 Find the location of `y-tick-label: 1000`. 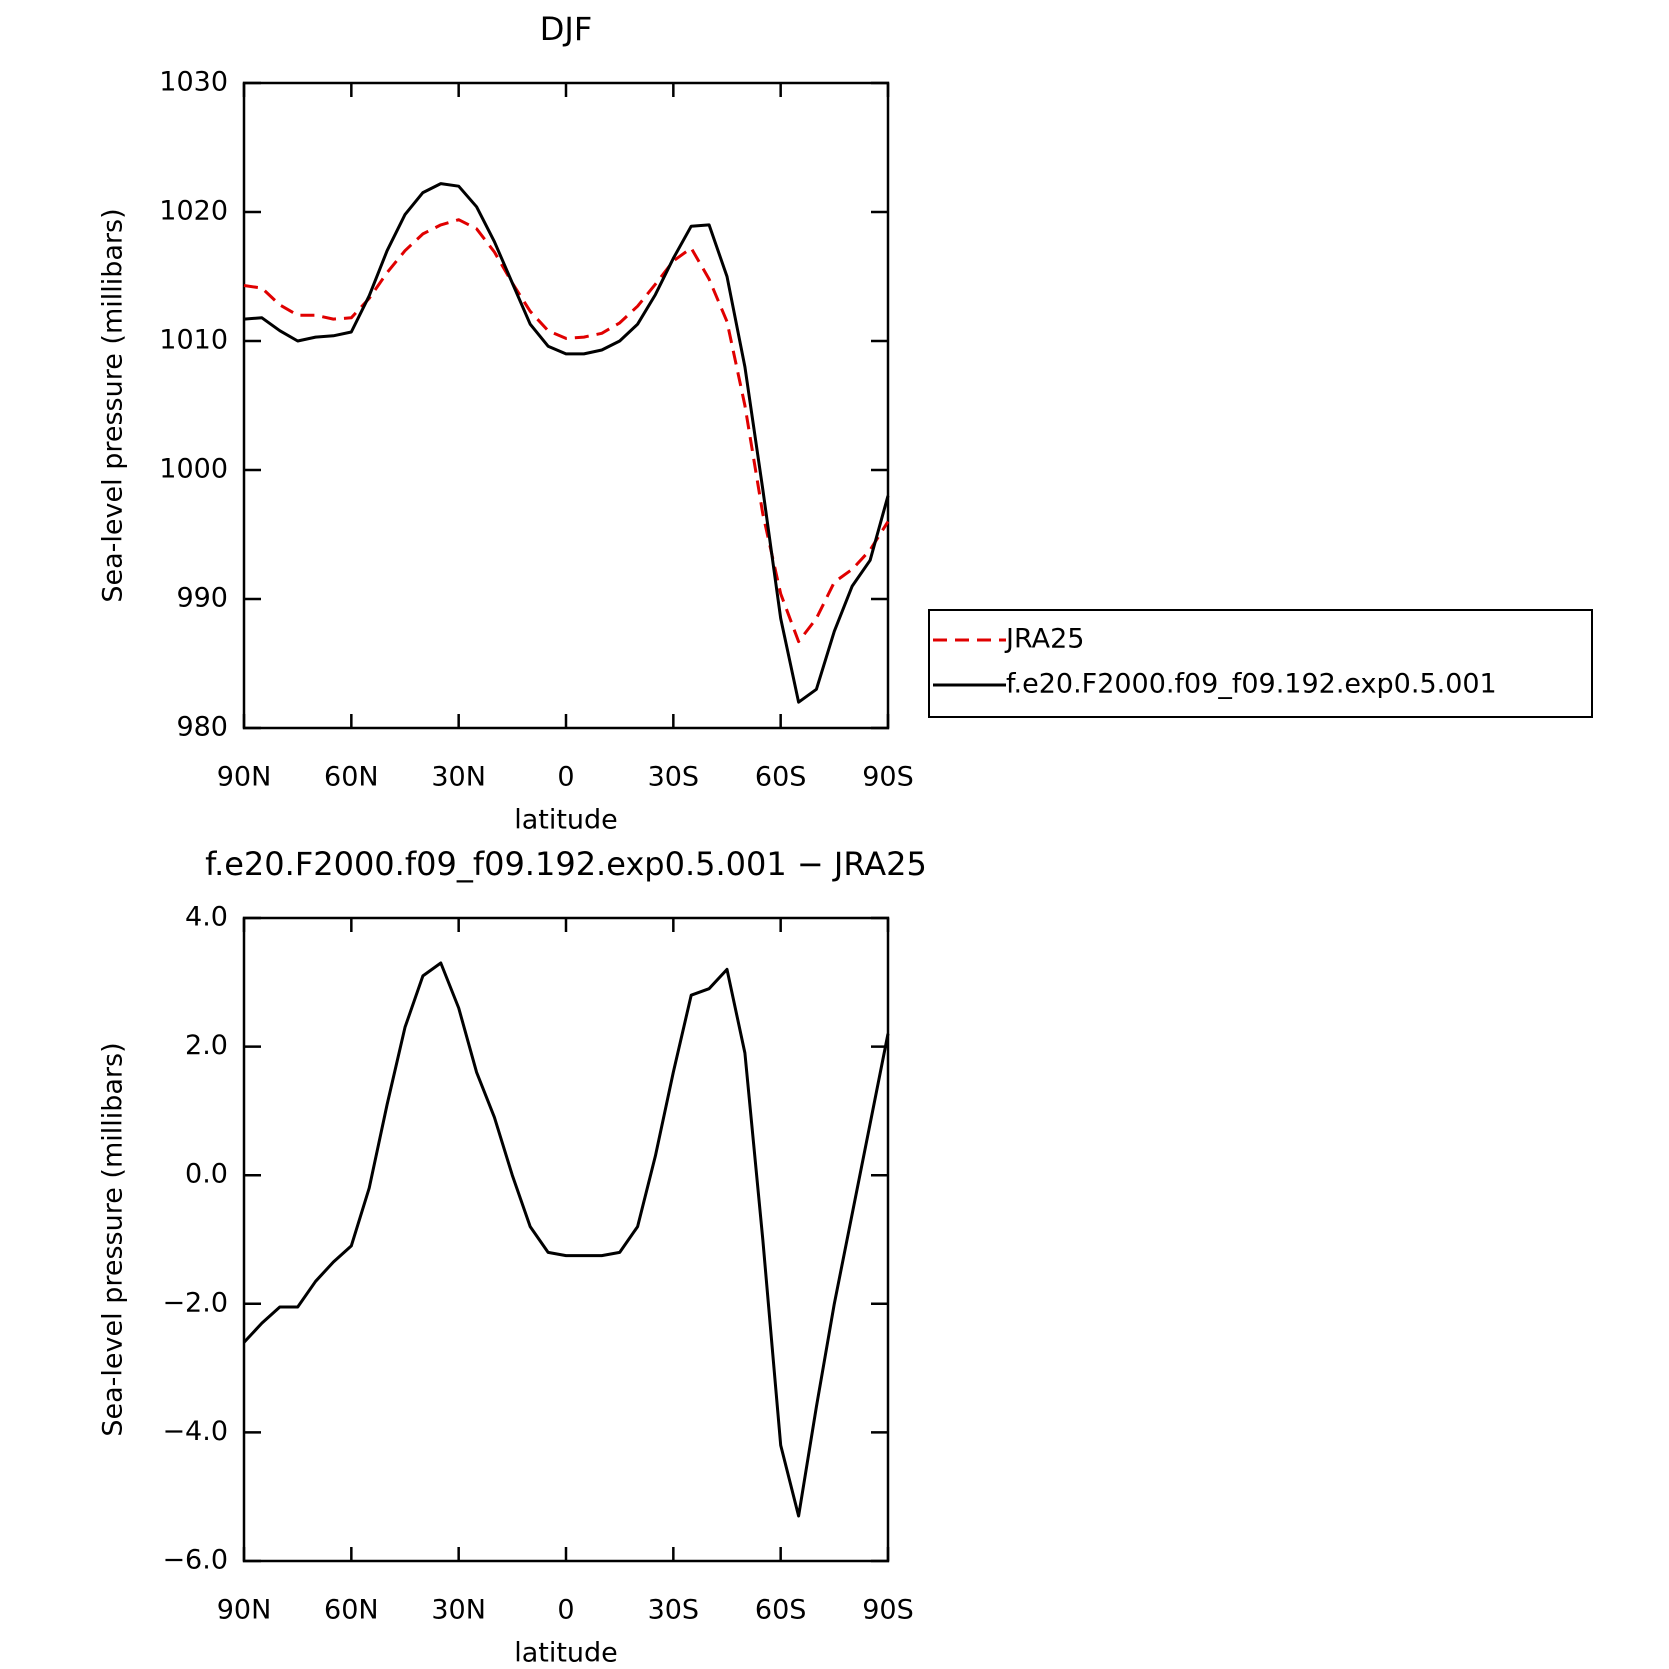

y-tick-label: 1000 is located at coordinates (193, 469).